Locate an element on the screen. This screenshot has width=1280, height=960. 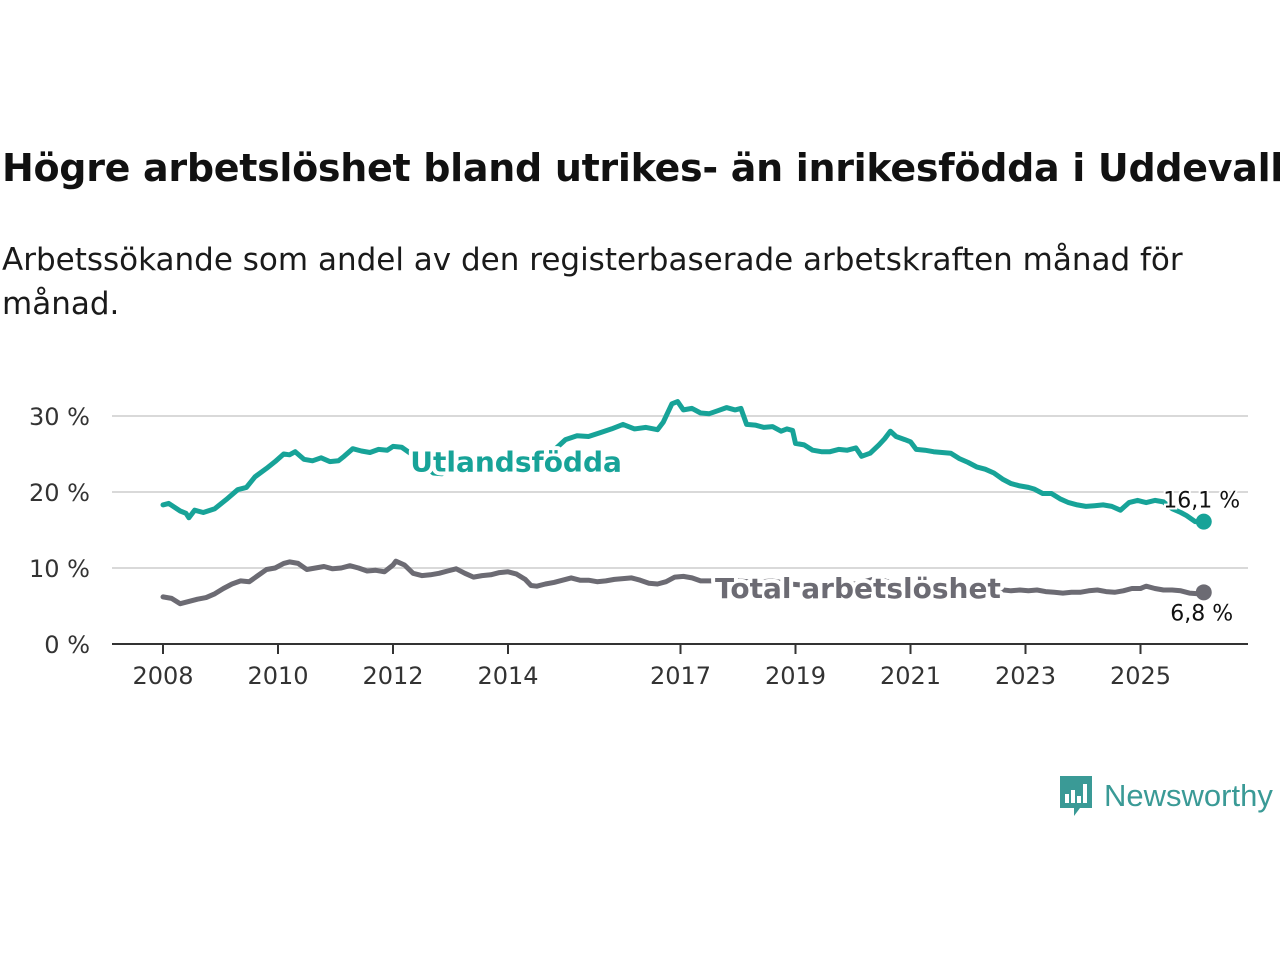
x-tick-label: 2014 is located at coordinates (507, 676).